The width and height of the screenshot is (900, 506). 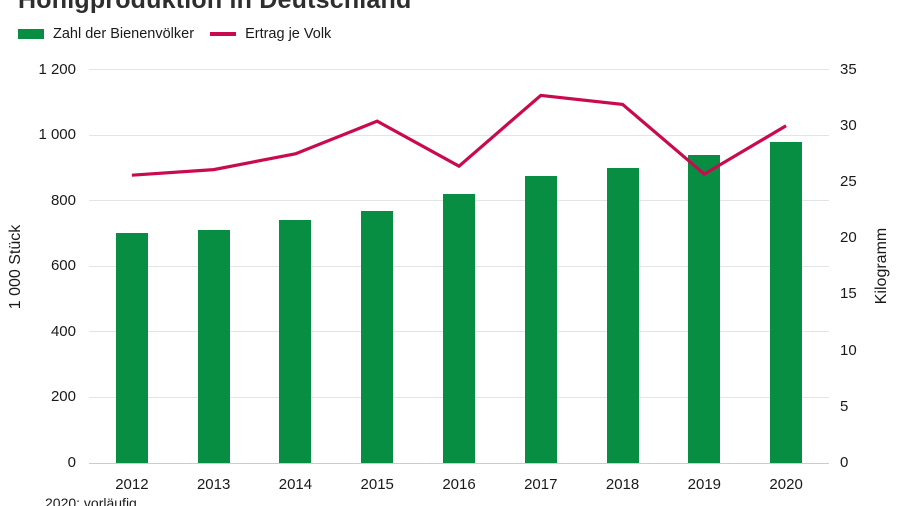 I want to click on x-axis-tick: 2016, so click(x=459, y=484).